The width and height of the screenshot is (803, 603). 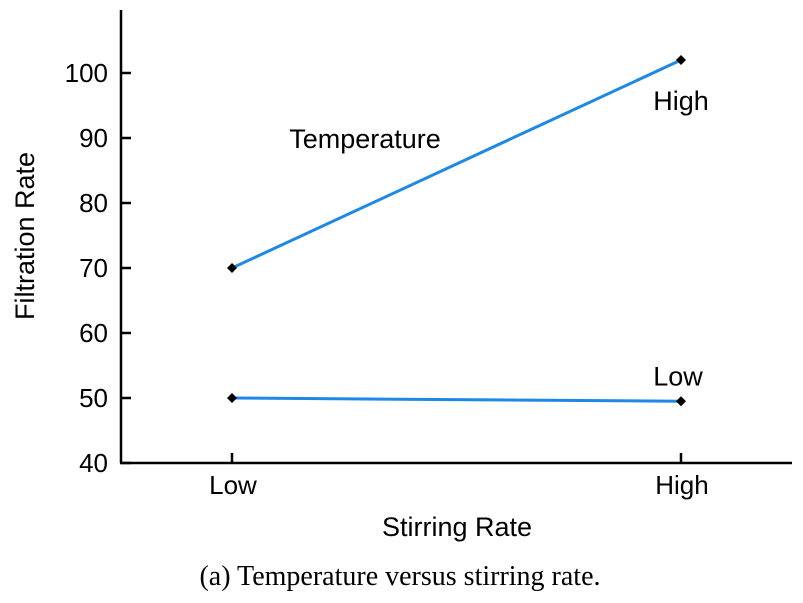 I want to click on series-label-high: High, so click(x=681, y=101).